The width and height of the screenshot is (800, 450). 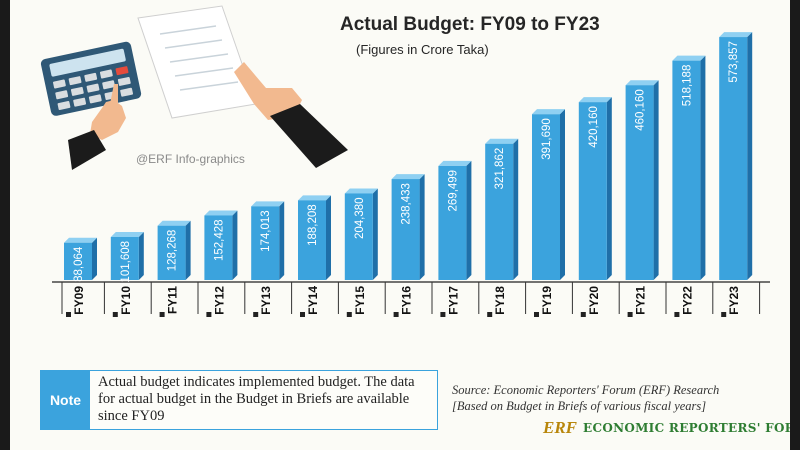 What do you see at coordinates (594, 300) in the screenshot?
I see `x-tick-label: FY20` at bounding box center [594, 300].